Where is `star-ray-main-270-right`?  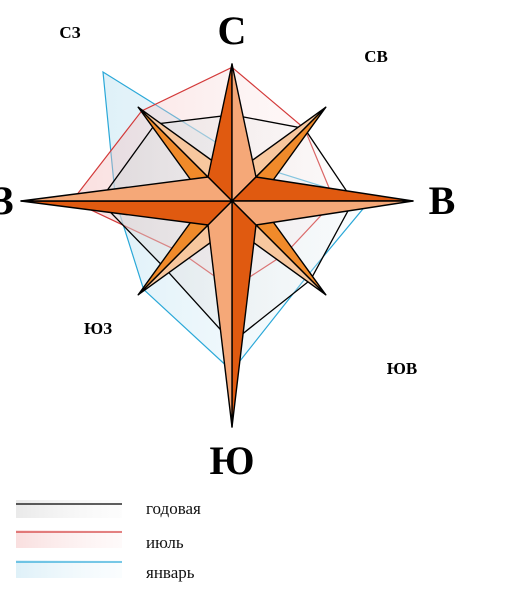
star-ray-main-270-right is located at coordinates (126, 189).